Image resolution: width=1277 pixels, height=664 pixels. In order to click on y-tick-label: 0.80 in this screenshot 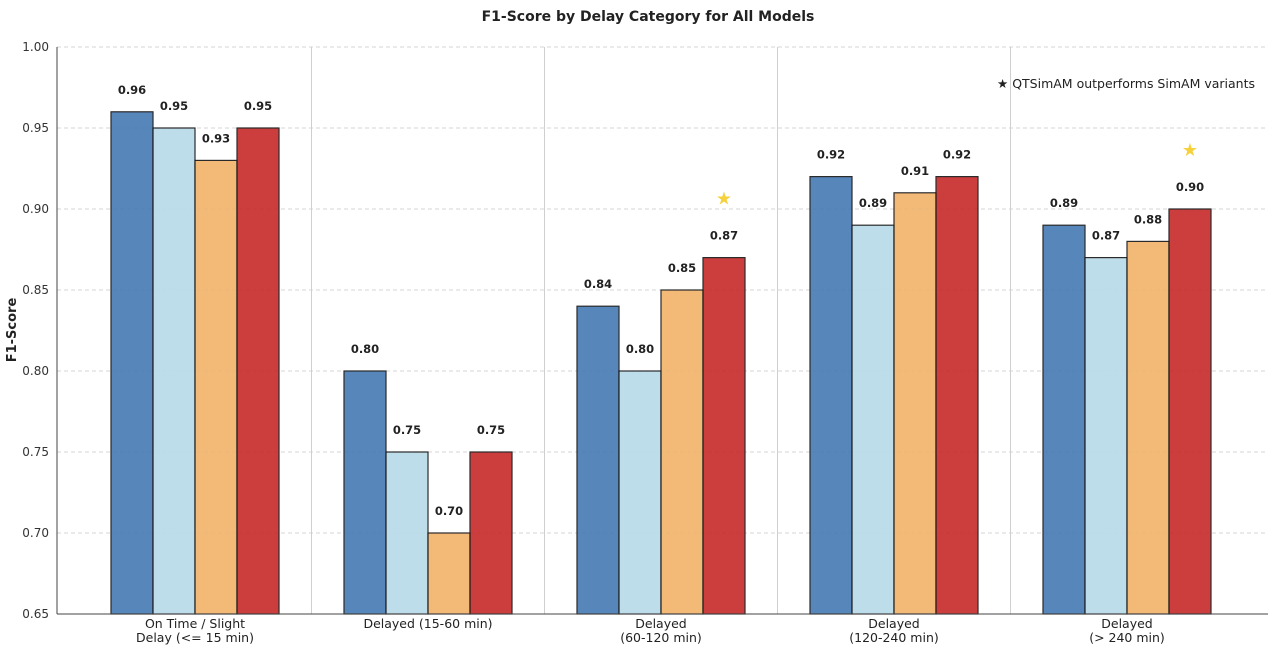, I will do `click(35, 371)`.